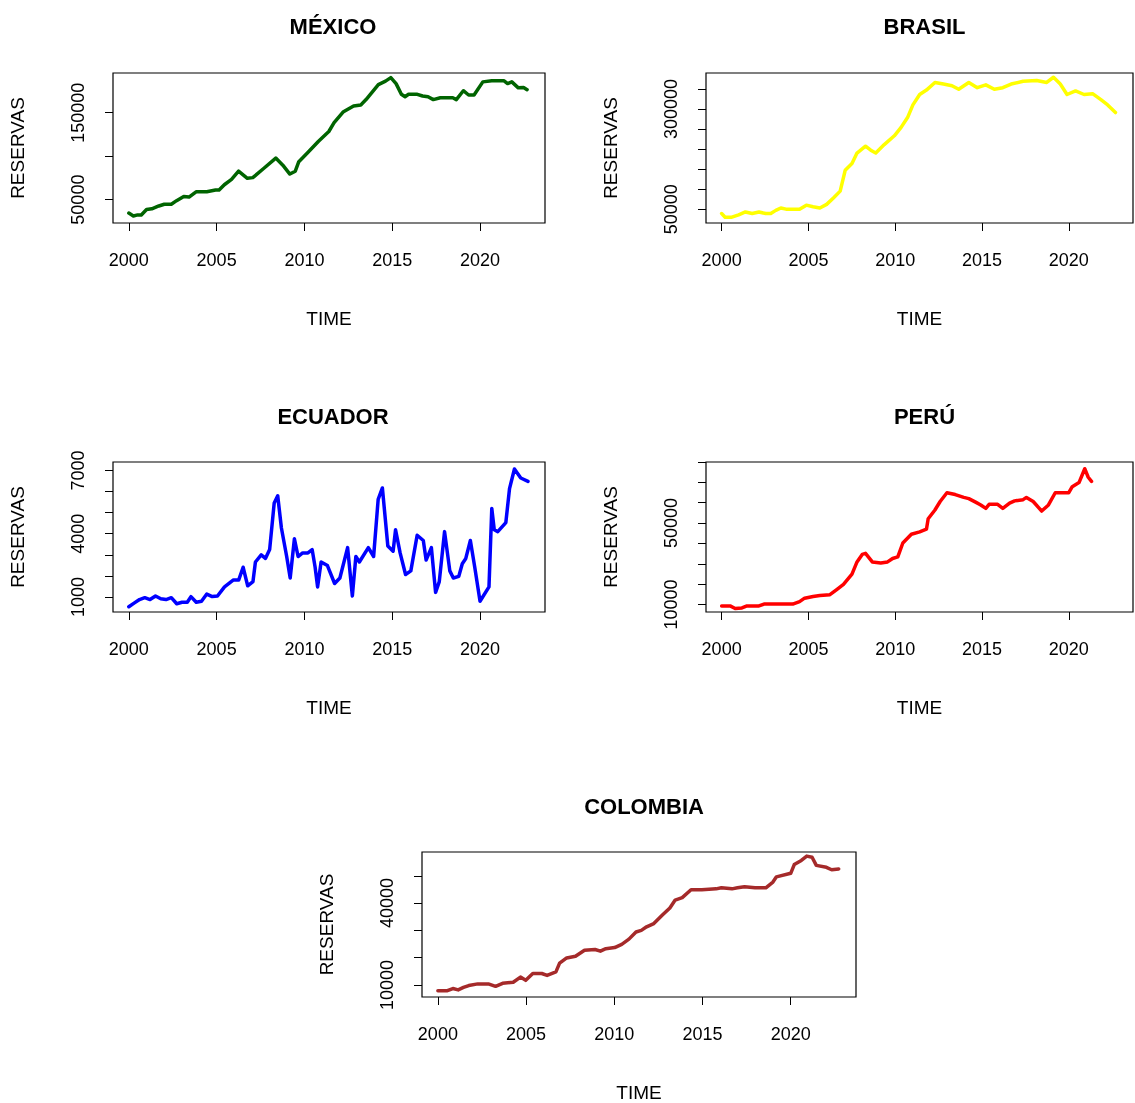 The width and height of the screenshot is (1135, 1103). What do you see at coordinates (924, 416) in the screenshot?
I see `chart-title: PERÚ` at bounding box center [924, 416].